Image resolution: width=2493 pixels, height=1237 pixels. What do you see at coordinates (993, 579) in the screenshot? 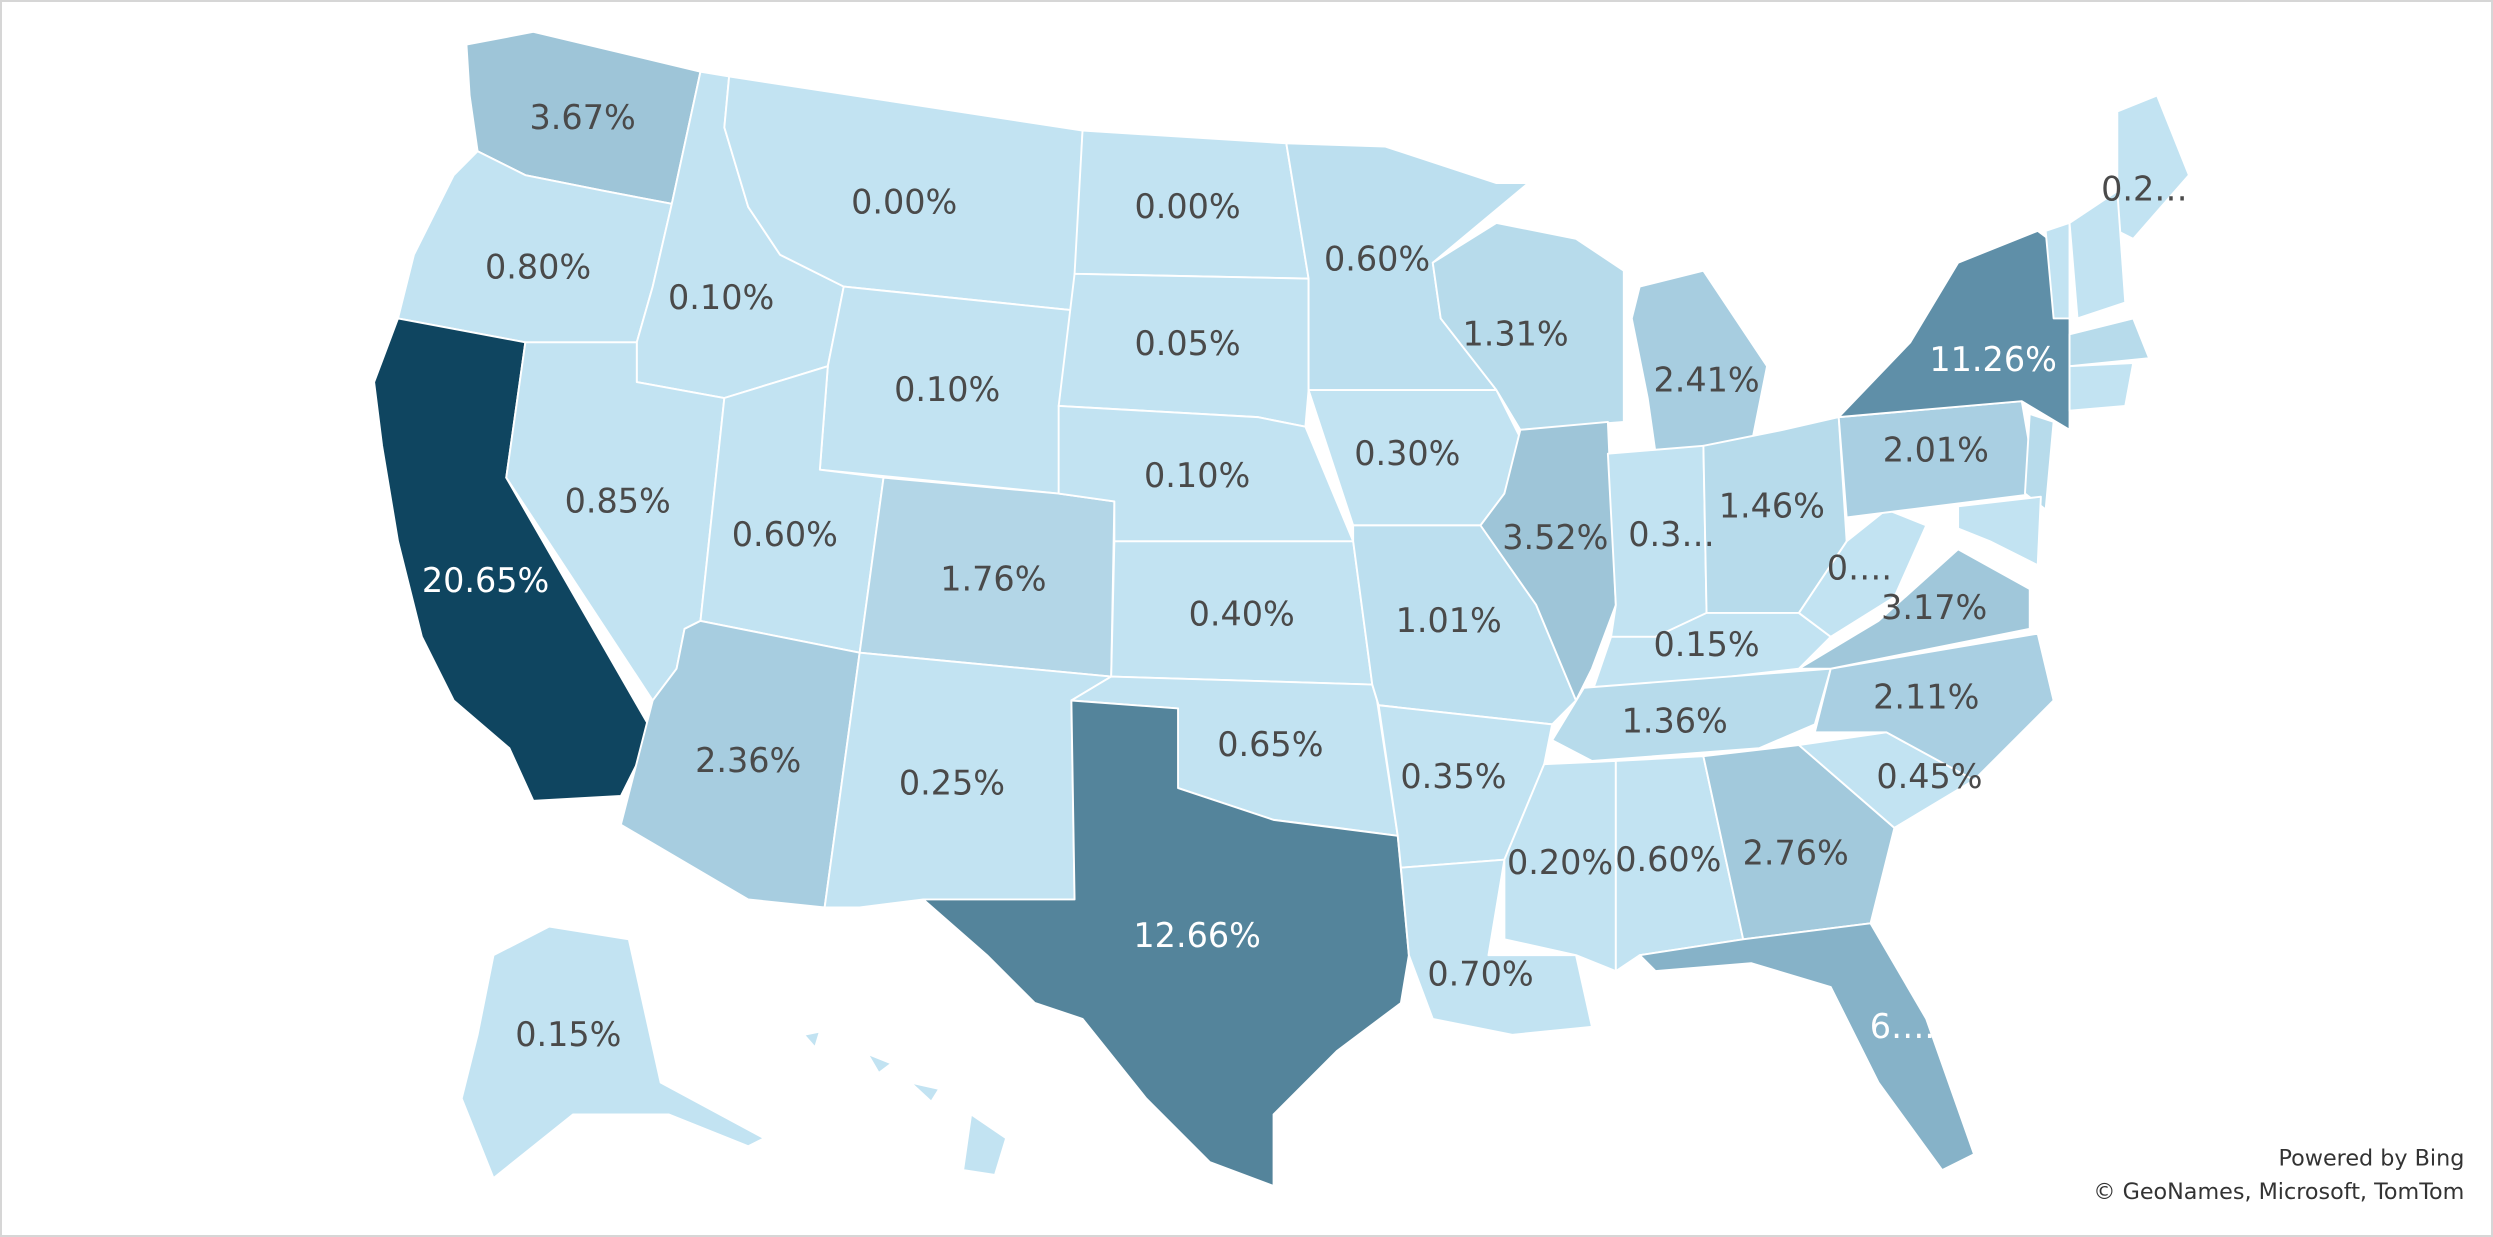
I see `state-label: 1.76%` at bounding box center [993, 579].